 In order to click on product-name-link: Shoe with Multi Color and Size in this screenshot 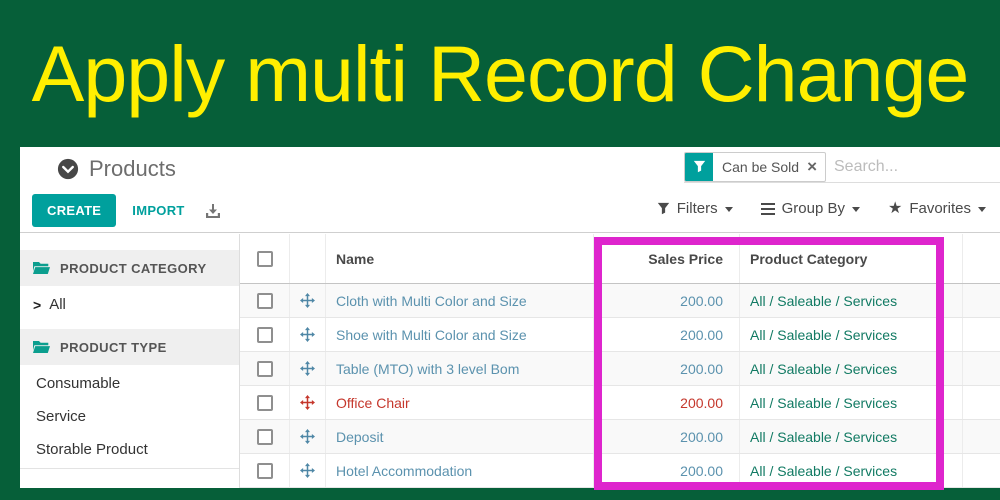, I will do `click(460, 334)`.